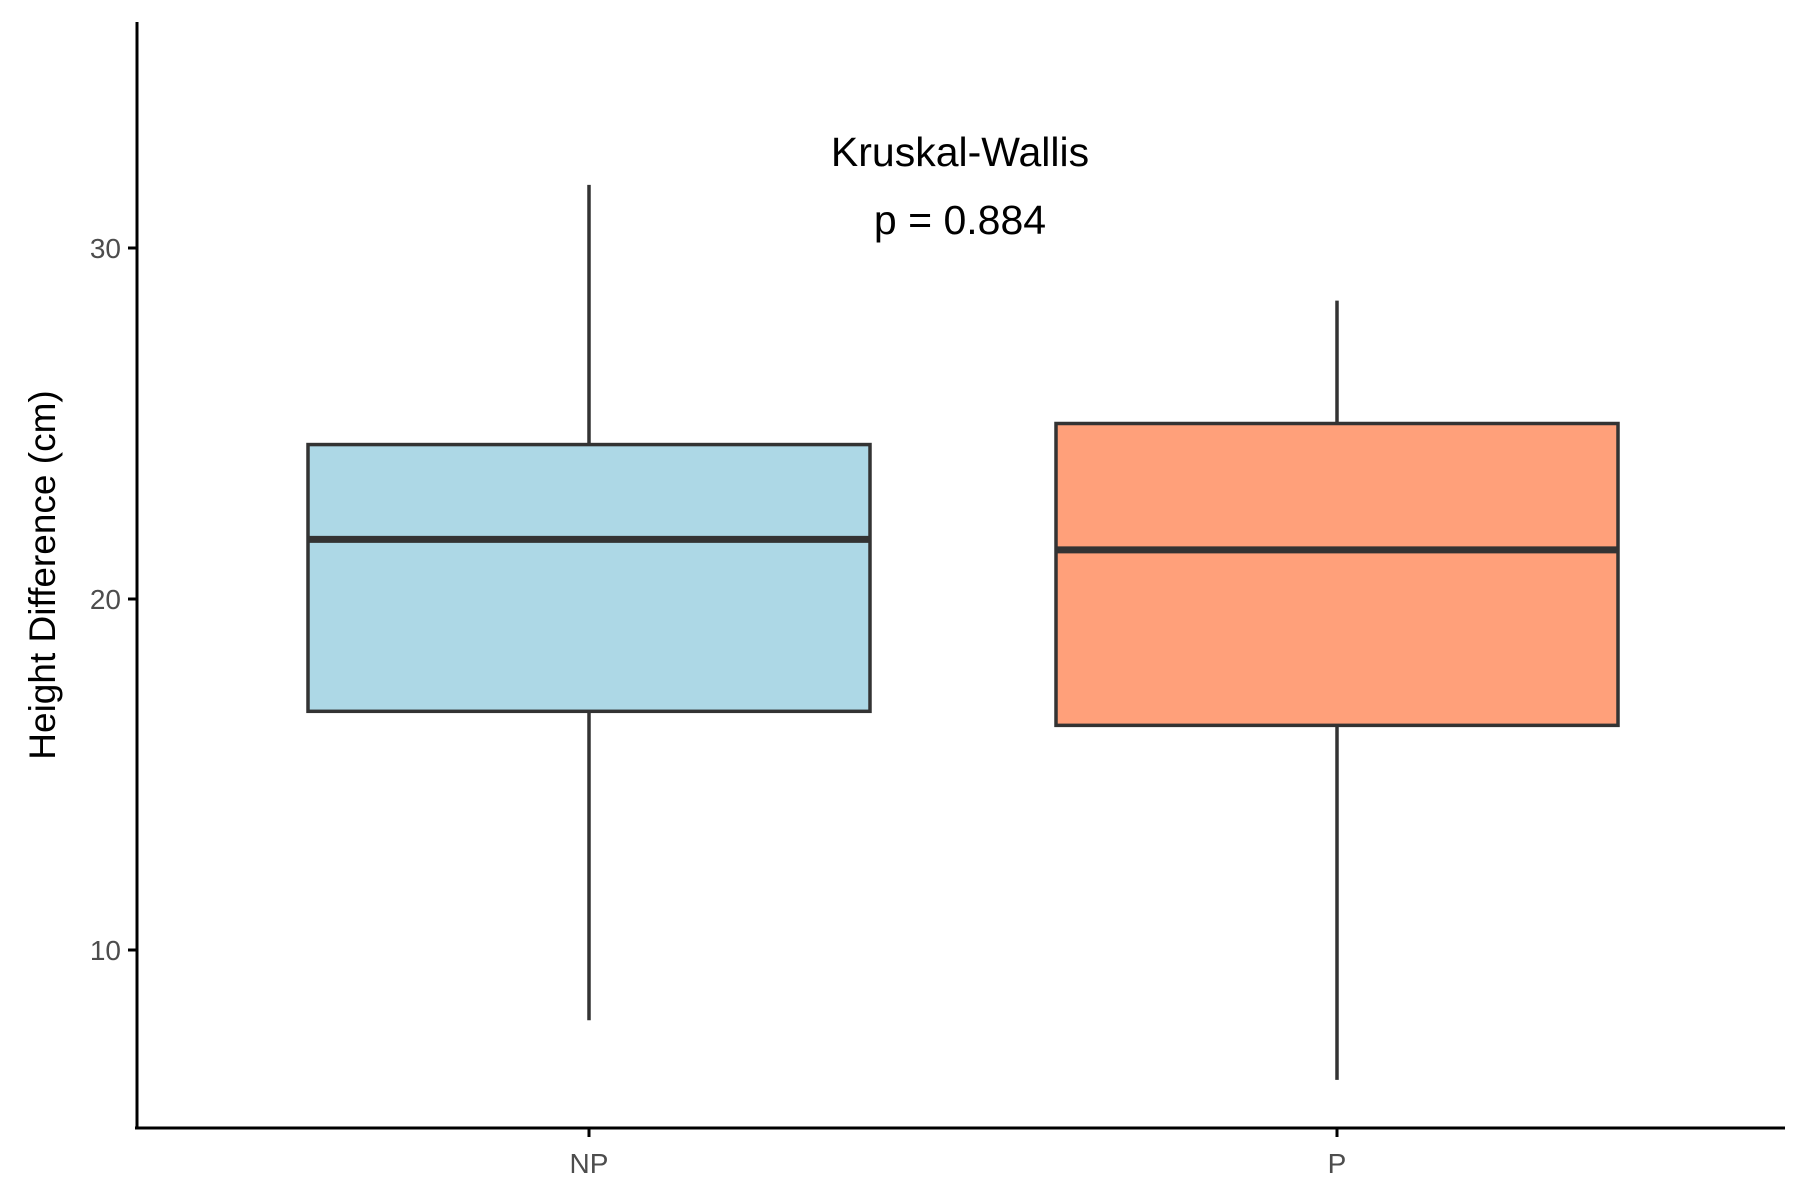  Describe the element at coordinates (960, 220) in the screenshot. I see `annotation-p-value: p = 0.884` at that location.